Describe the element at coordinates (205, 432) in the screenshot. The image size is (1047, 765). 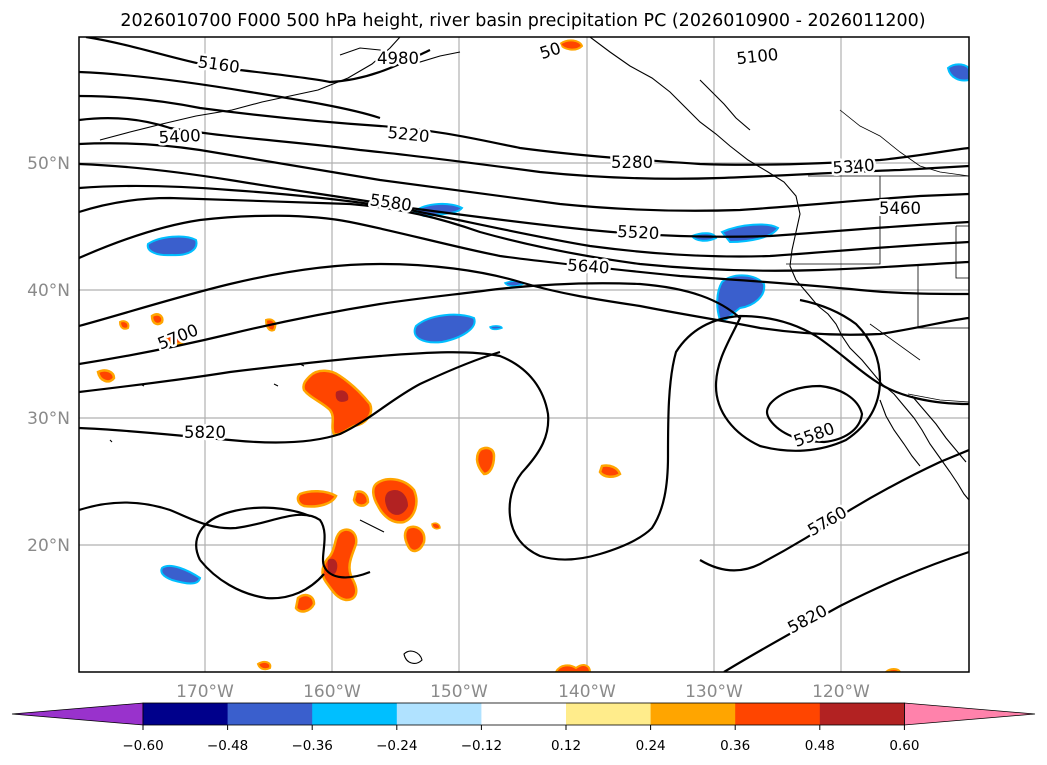
I see `contour-label: 5820` at that location.